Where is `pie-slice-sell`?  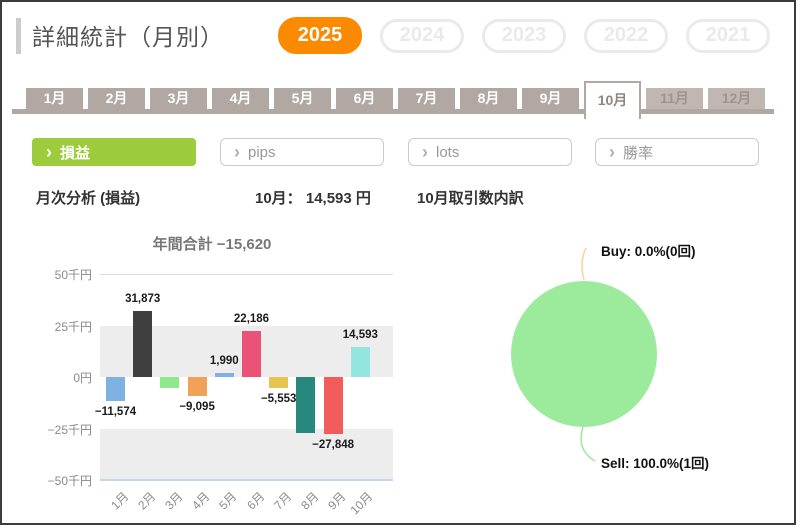
pie-slice-sell is located at coordinates (584, 354).